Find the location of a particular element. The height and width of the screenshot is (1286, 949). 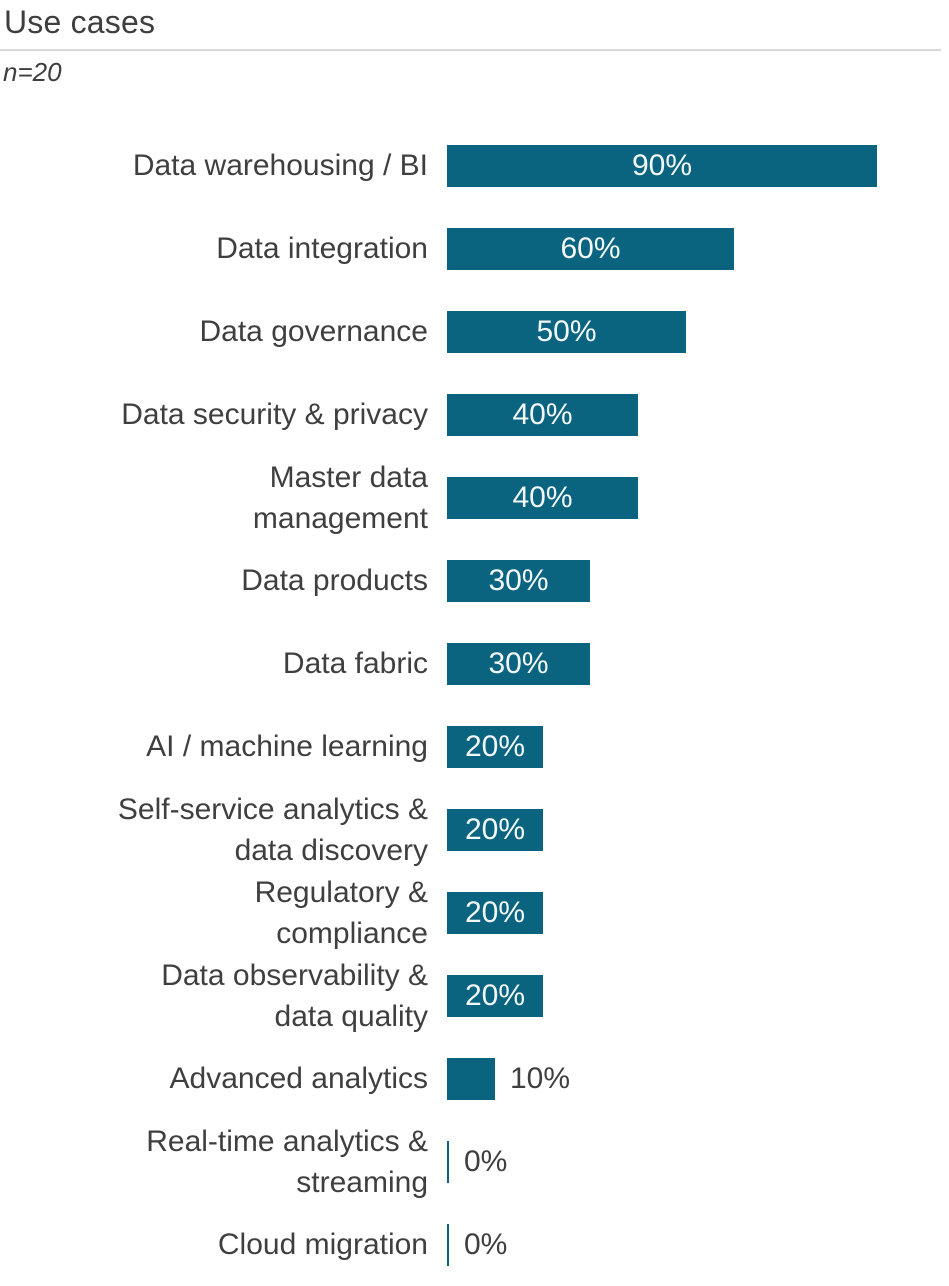

bar: 60% is located at coordinates (590, 248).